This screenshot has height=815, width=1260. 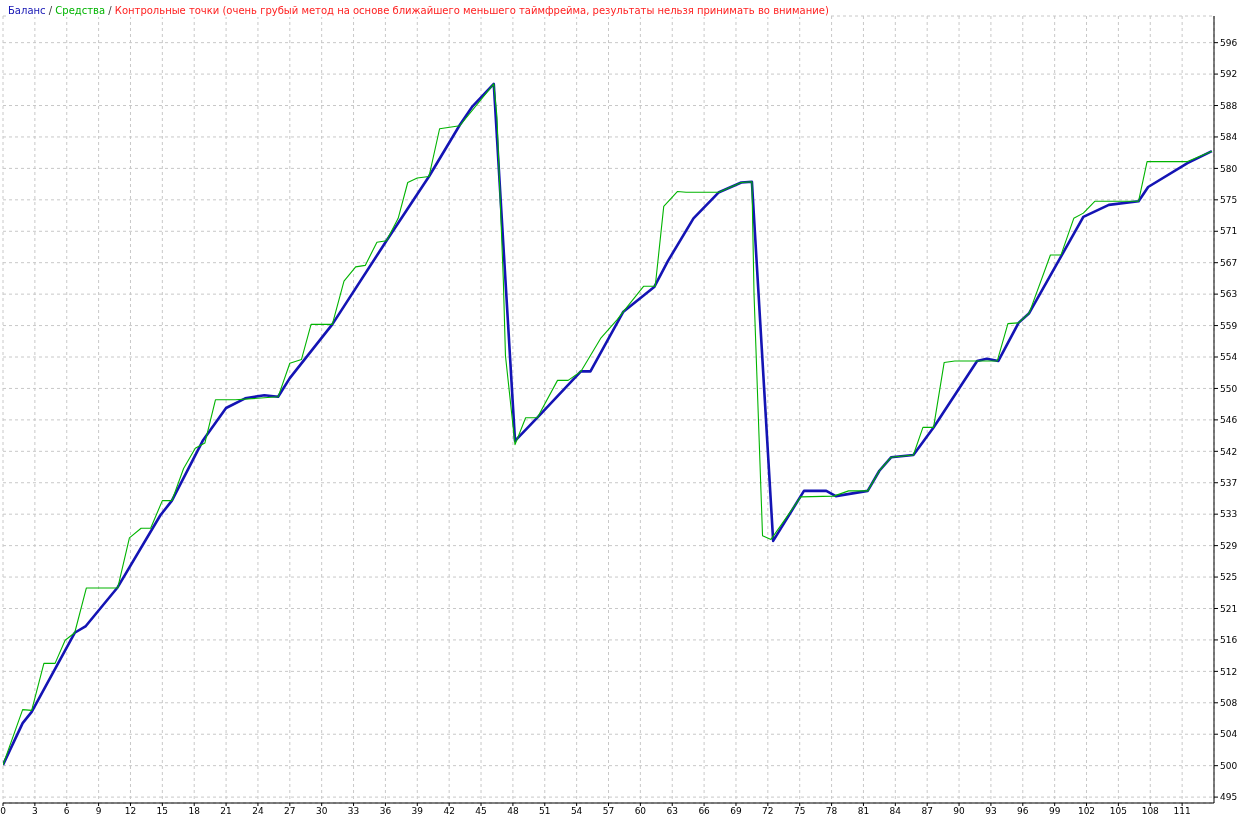 What do you see at coordinates (1229, 702) in the screenshot?
I see `y-tick-label: 508` at bounding box center [1229, 702].